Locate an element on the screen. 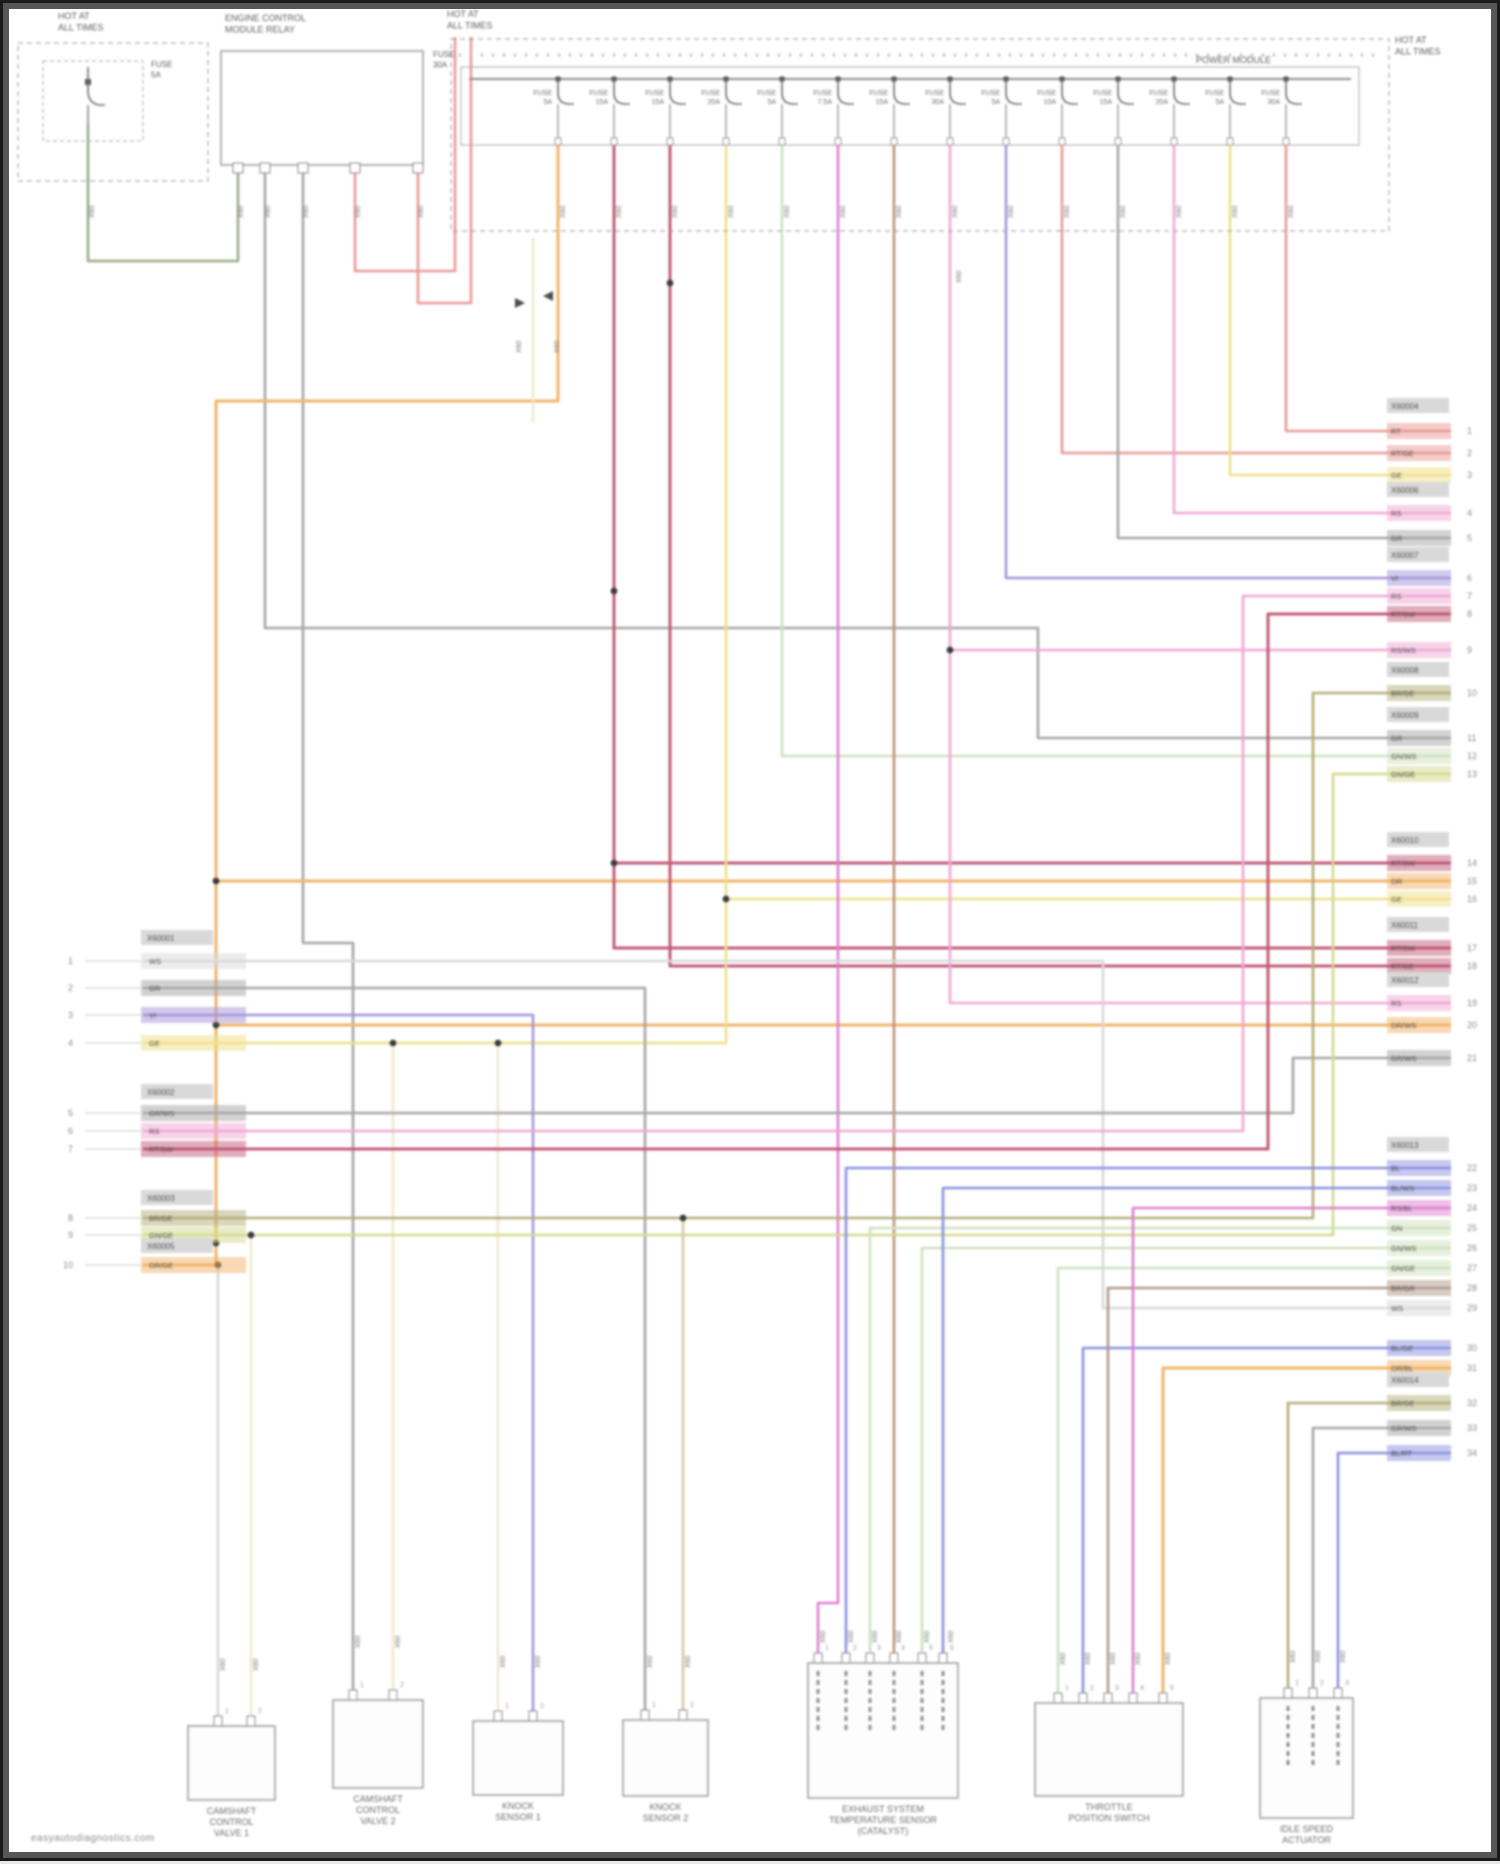 The image size is (1500, 1864). pin-number: 12 is located at coordinates (1472, 756).